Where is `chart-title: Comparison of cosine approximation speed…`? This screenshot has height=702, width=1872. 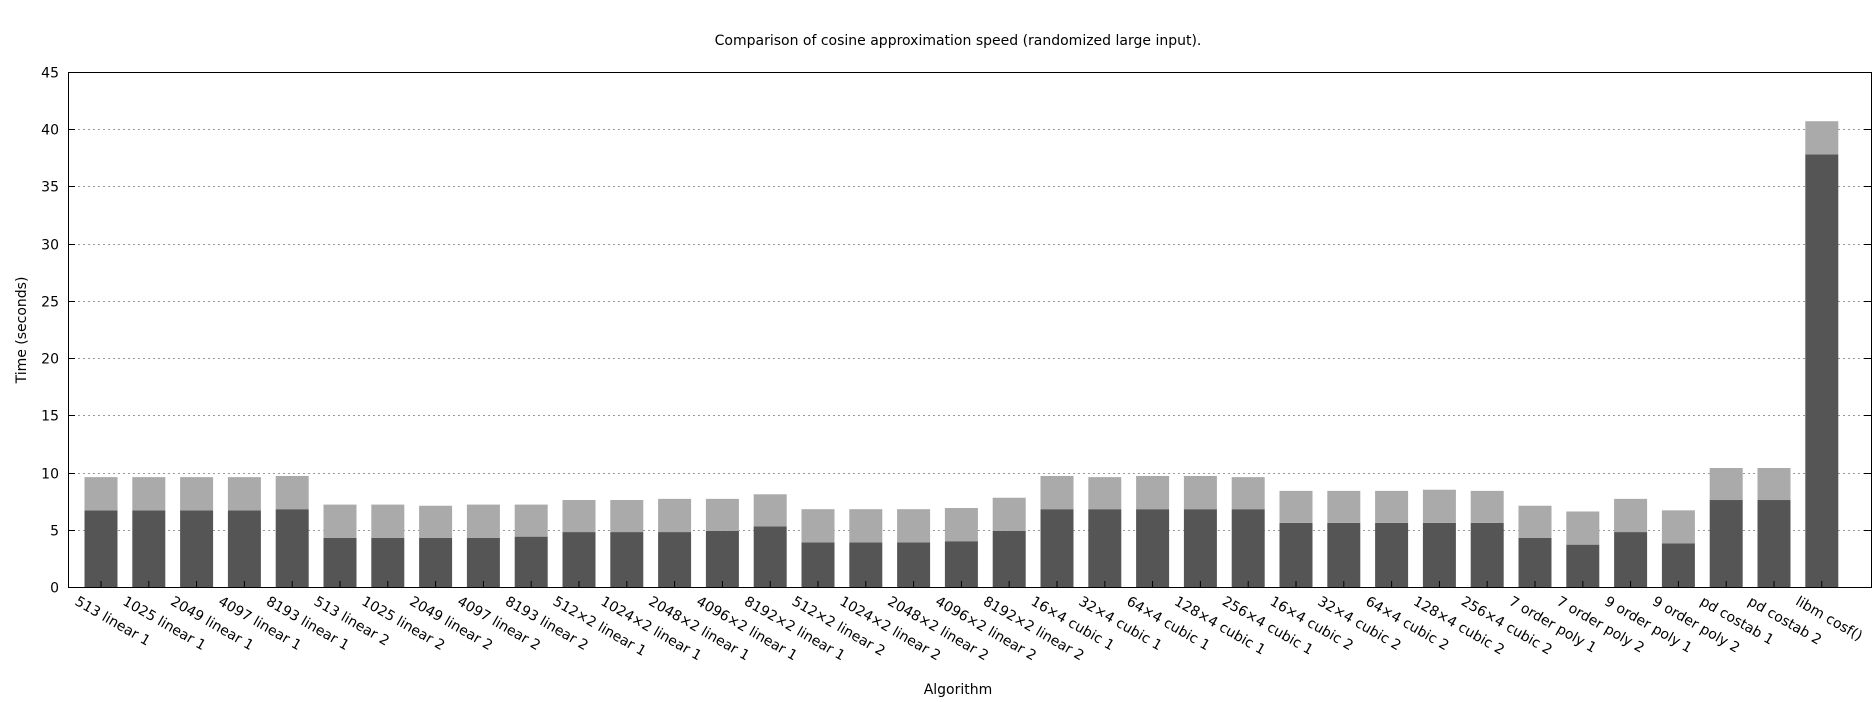
chart-title: Comparison of cosine approximation speed… is located at coordinates (958, 41).